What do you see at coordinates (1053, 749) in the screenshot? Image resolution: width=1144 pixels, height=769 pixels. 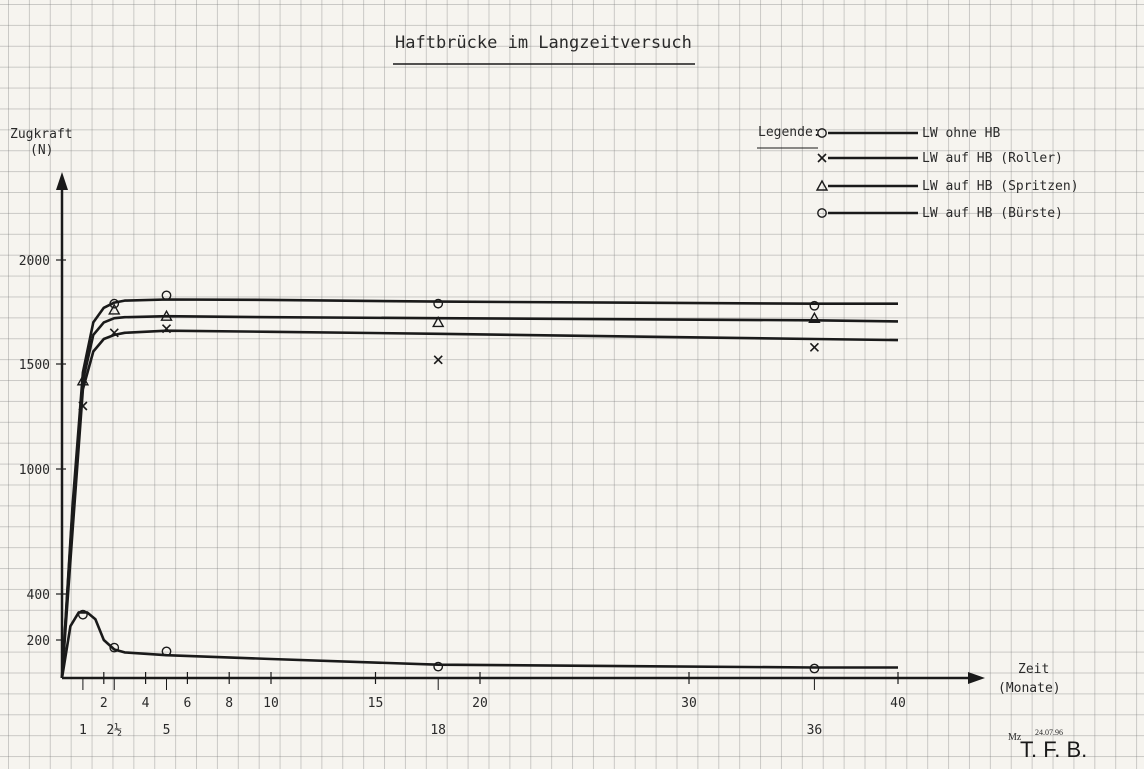 I see `signature-org: T. F. B.` at bounding box center [1053, 749].